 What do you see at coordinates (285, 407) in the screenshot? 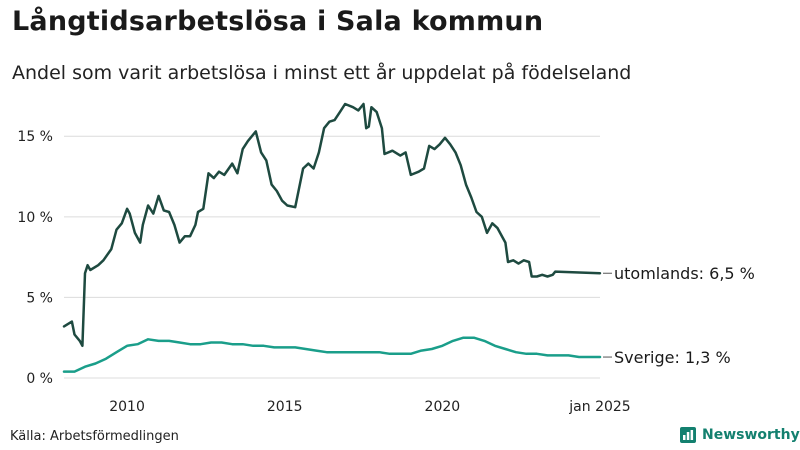
I see `x-tick-label: 2015` at bounding box center [285, 407].